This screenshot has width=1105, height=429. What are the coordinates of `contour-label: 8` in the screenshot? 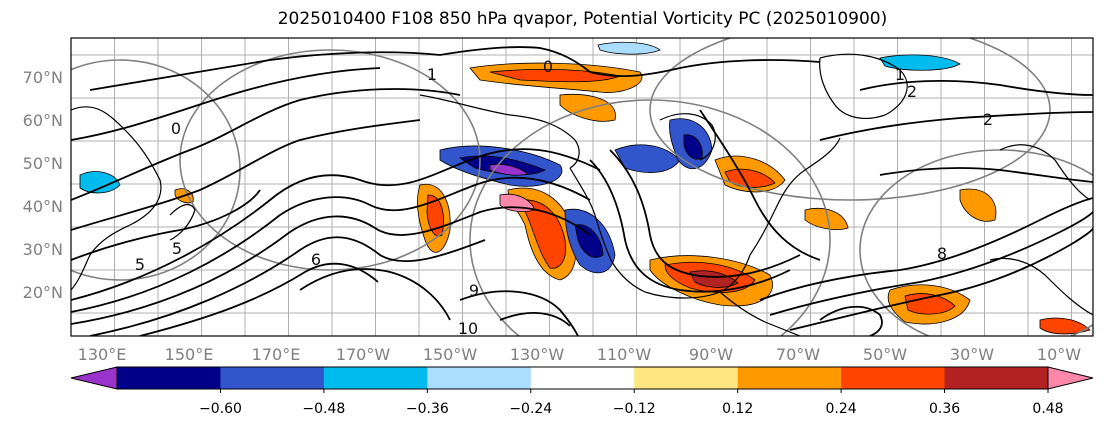 It's located at (942, 253).